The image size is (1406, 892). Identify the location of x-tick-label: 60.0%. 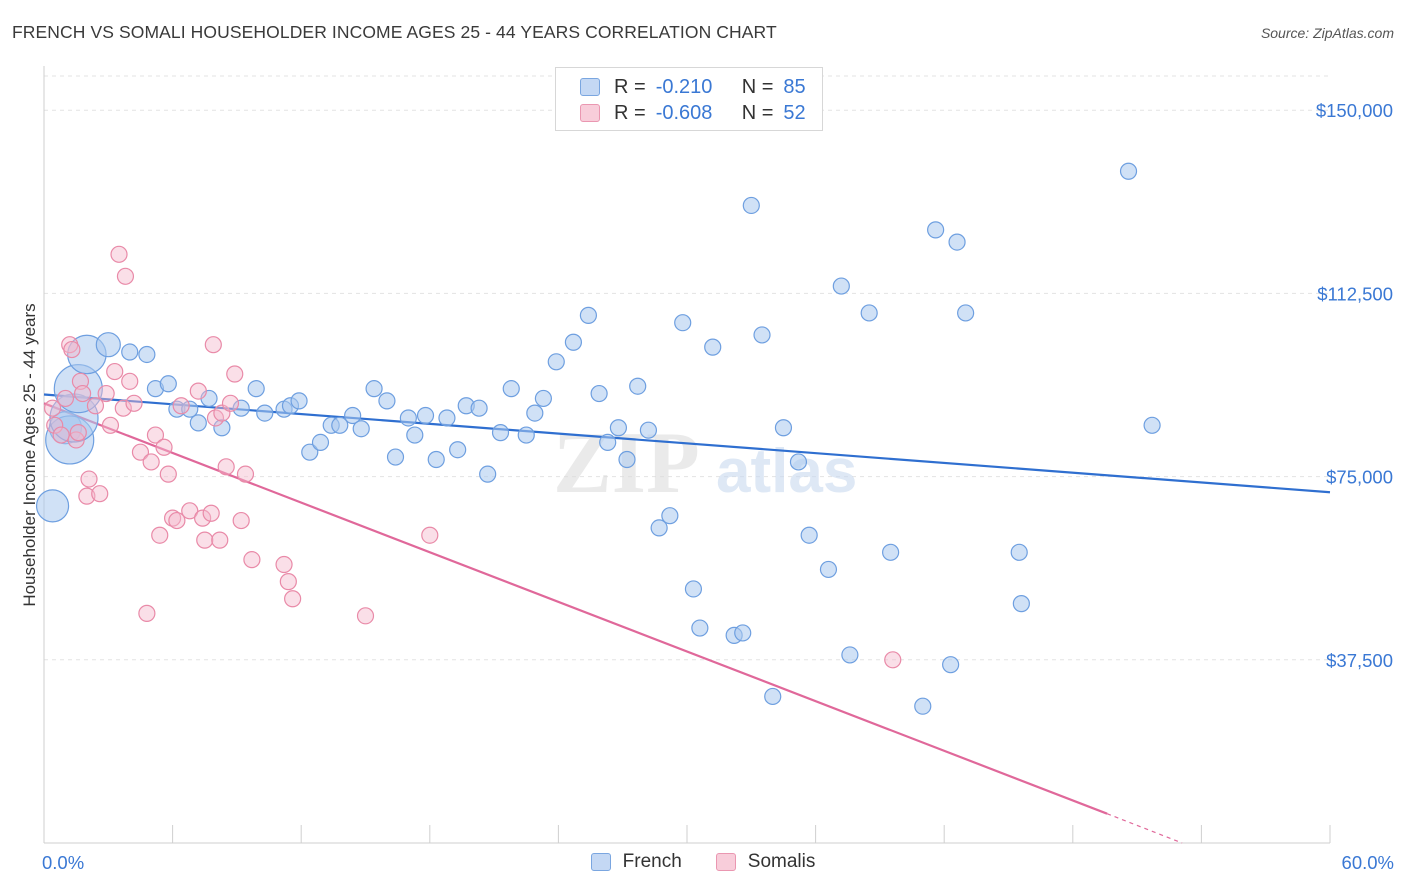
(1368, 862).